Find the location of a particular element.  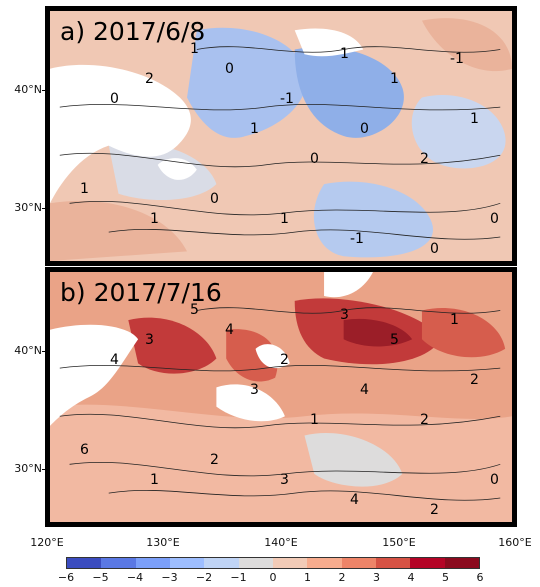

x-tick-label: 130°E is located at coordinates (163, 542).